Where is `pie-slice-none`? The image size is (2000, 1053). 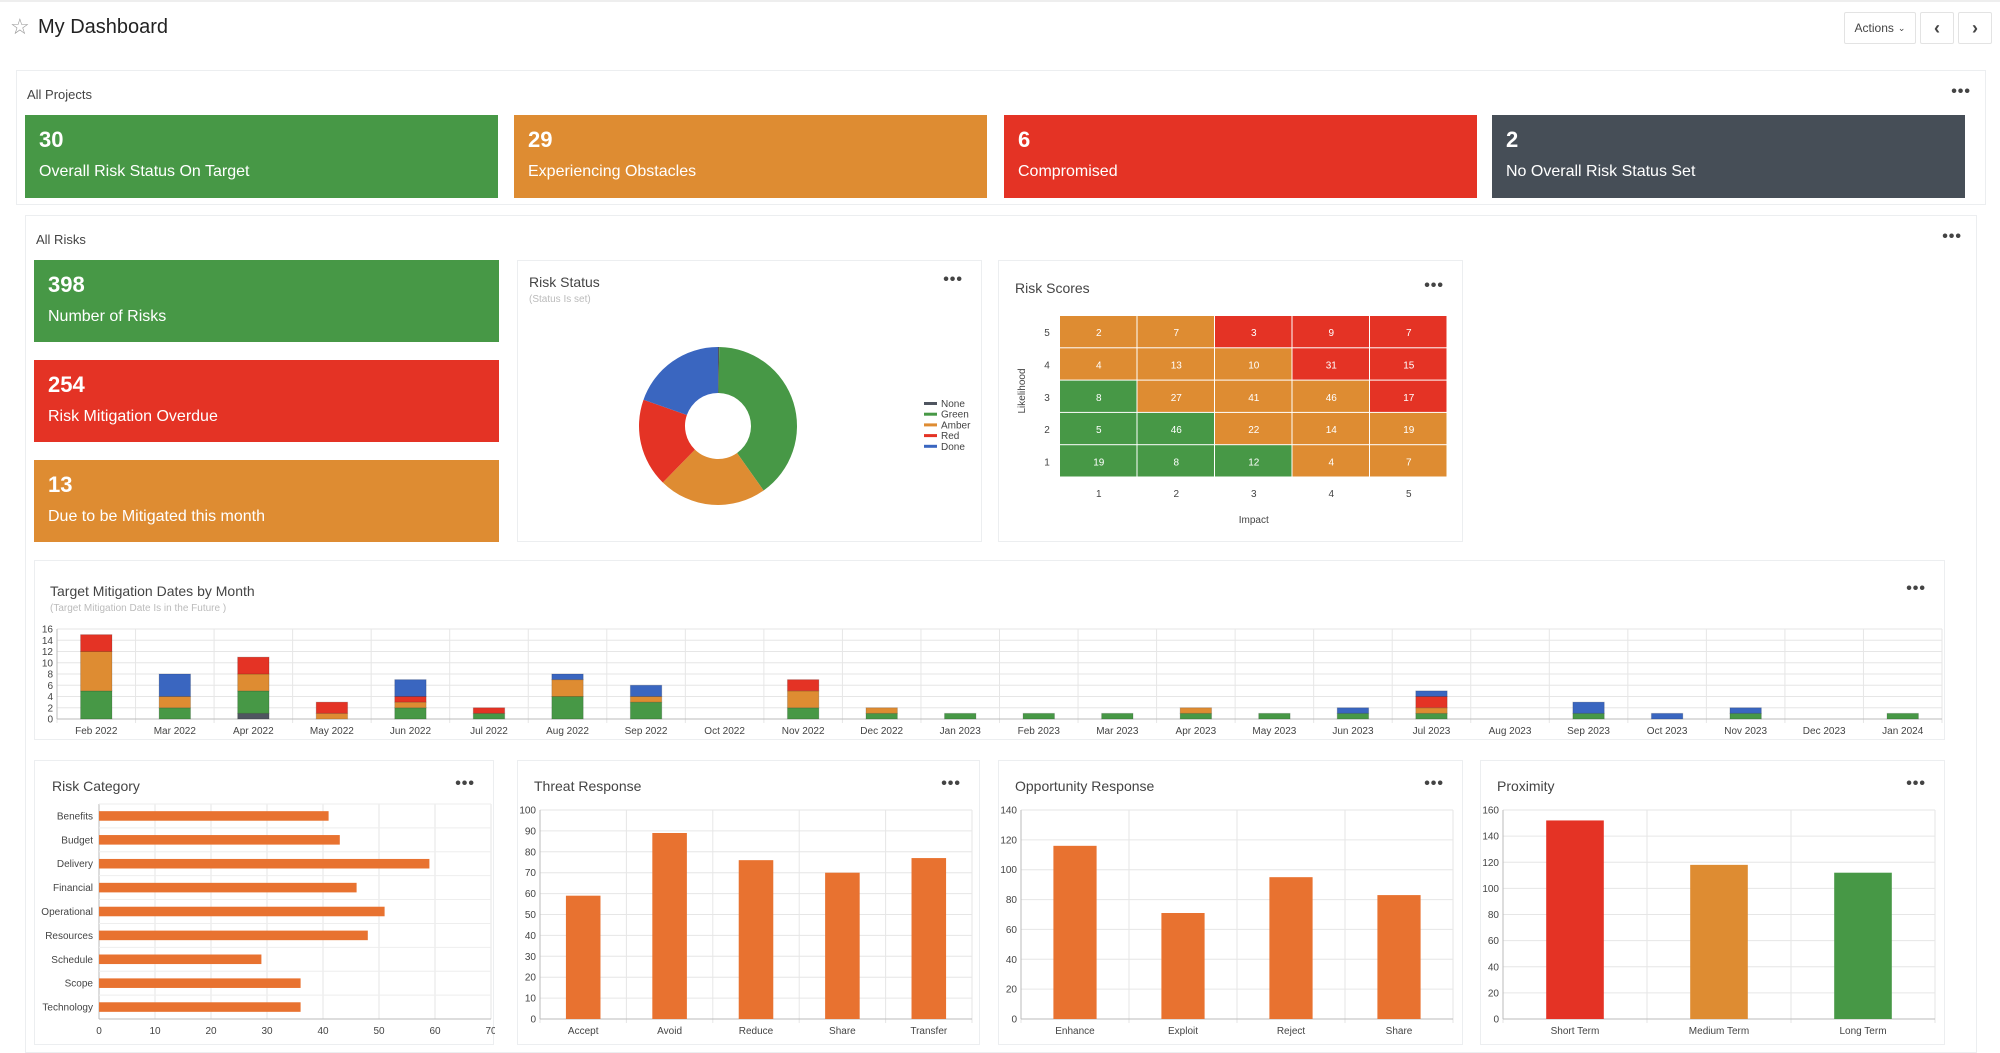
pie-slice-none is located at coordinates (719, 370).